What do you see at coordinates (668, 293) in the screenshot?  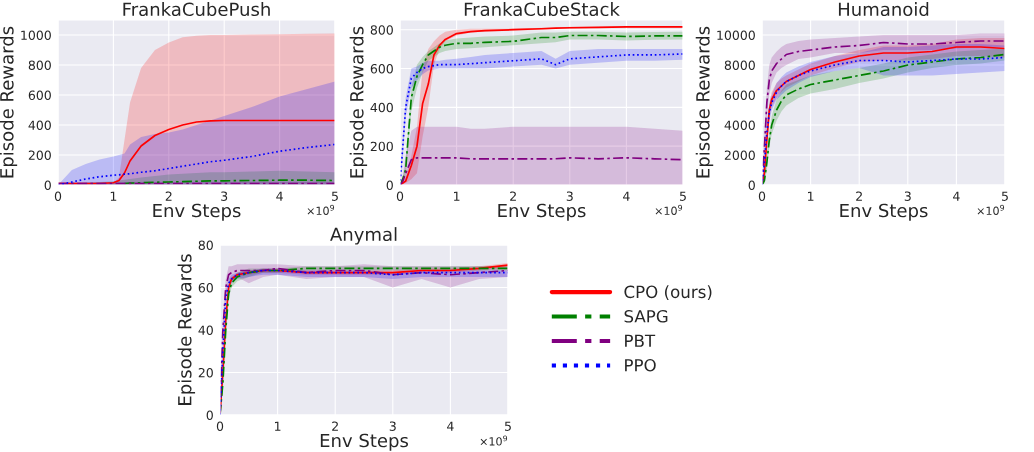 I see `legend-label: CPO (ours)` at bounding box center [668, 293].